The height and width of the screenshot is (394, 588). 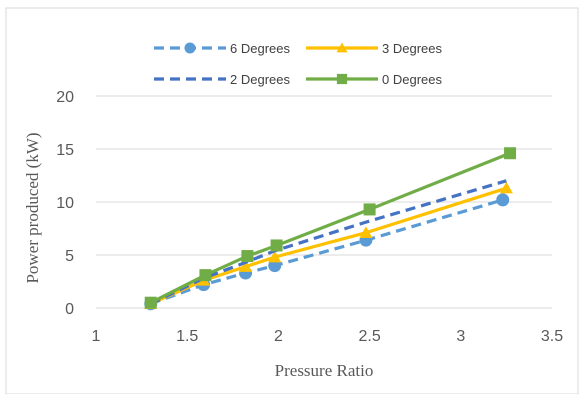 I want to click on y-axis-title: Power produced (kW), so click(x=32, y=207).